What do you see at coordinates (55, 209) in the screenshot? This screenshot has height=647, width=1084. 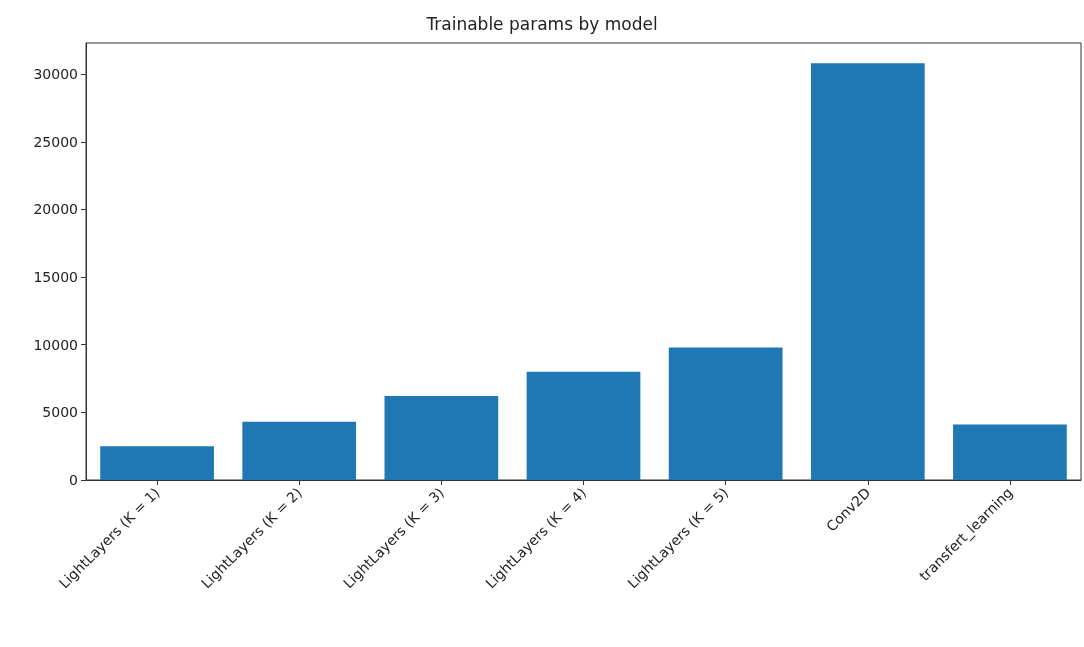 I see `y-tick-label: 20000` at bounding box center [55, 209].